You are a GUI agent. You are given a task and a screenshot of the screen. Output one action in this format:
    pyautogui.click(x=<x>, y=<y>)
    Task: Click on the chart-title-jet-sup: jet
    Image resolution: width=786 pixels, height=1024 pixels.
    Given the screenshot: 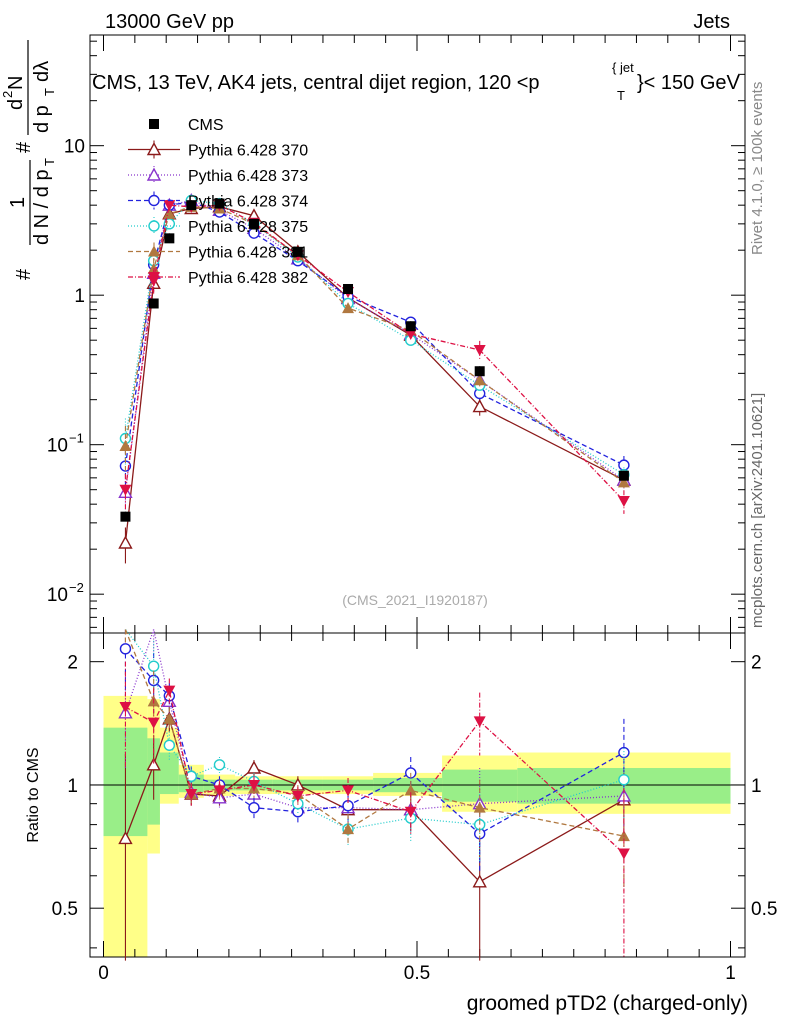 What is the action you would take?
    pyautogui.click(x=626, y=67)
    